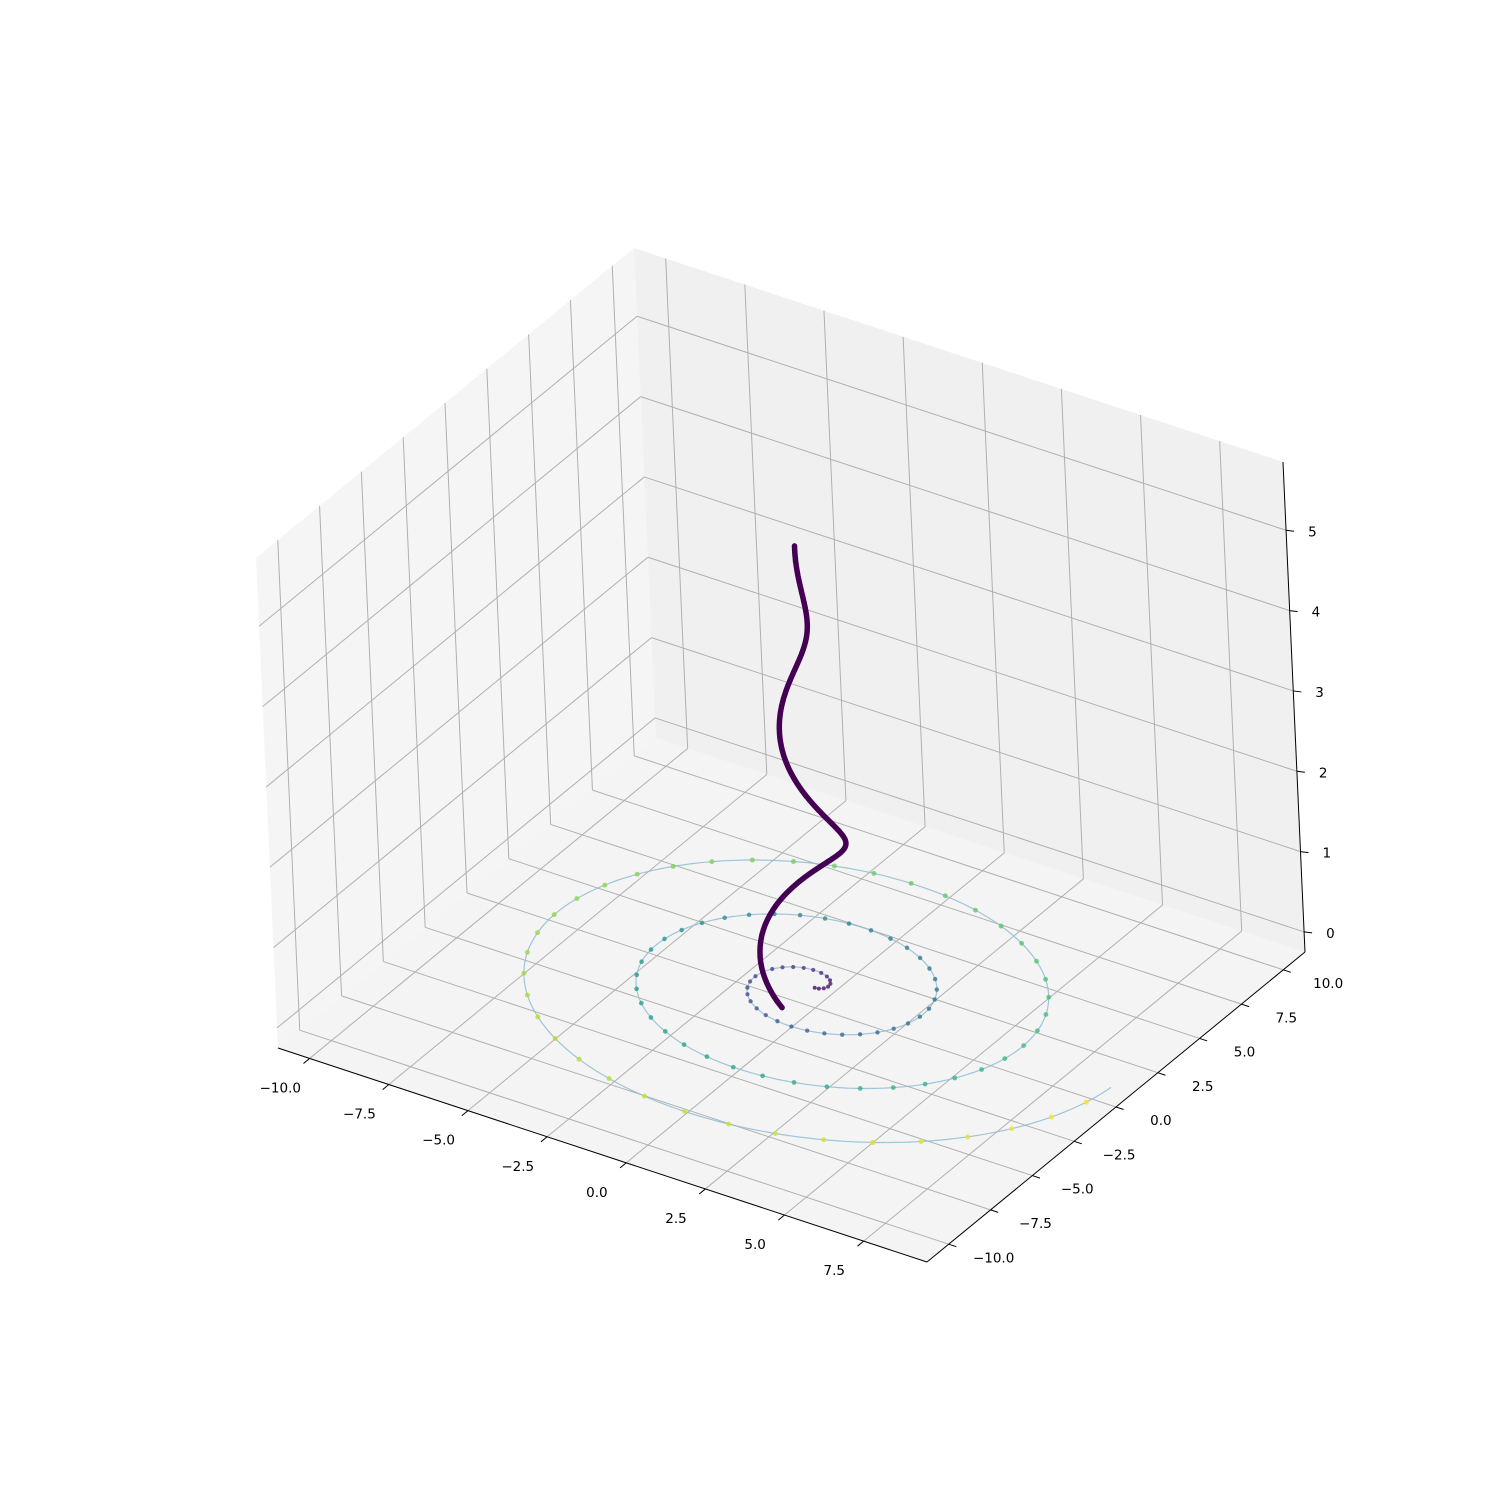 The width and height of the screenshot is (1500, 1500). I want to click on z-tick-mark, so click(1290, 530).